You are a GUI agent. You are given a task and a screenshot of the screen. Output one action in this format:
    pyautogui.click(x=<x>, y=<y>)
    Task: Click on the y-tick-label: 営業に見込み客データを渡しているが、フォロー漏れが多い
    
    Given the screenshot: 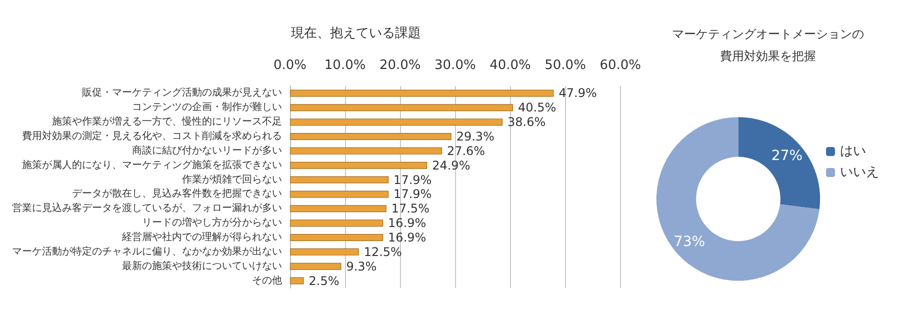 What is the action you would take?
    pyautogui.click(x=147, y=208)
    